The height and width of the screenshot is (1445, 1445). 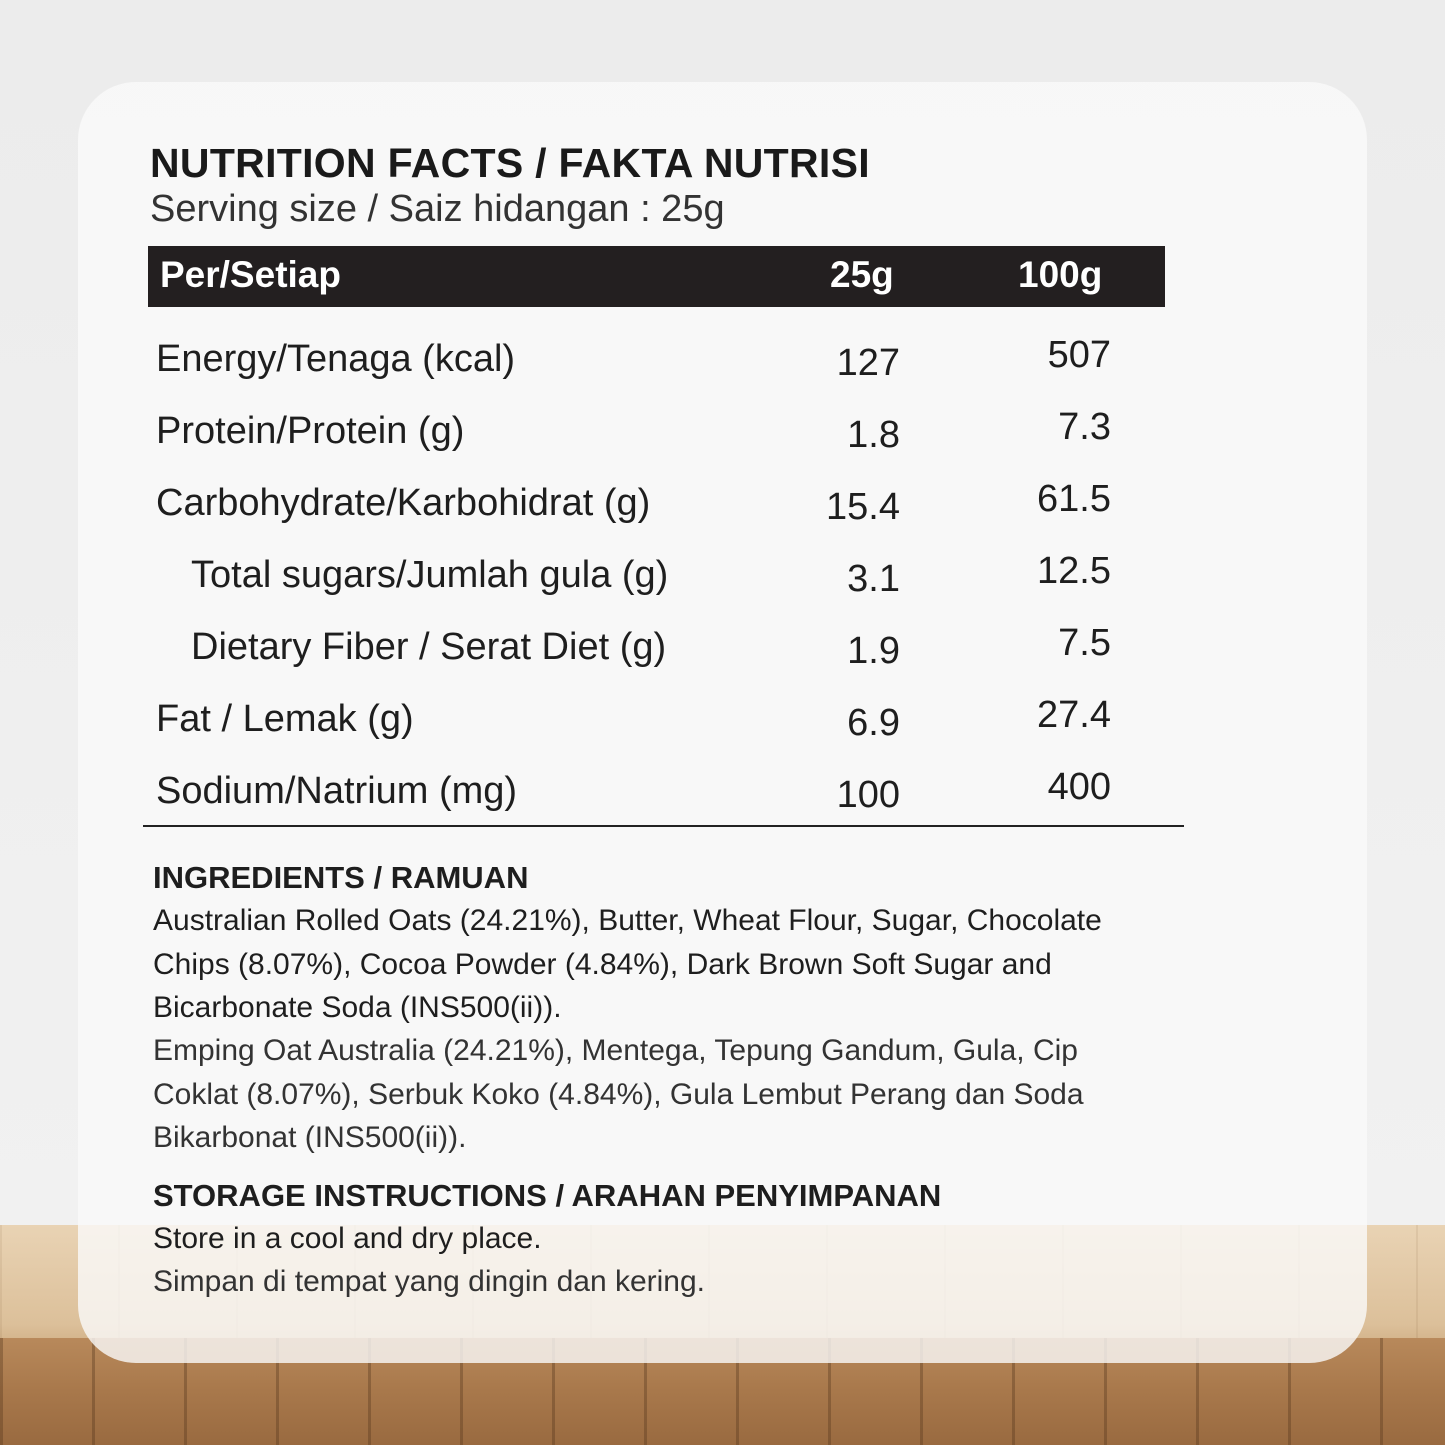 What do you see at coordinates (862, 274) in the screenshot?
I see `header-col-25g: 25g` at bounding box center [862, 274].